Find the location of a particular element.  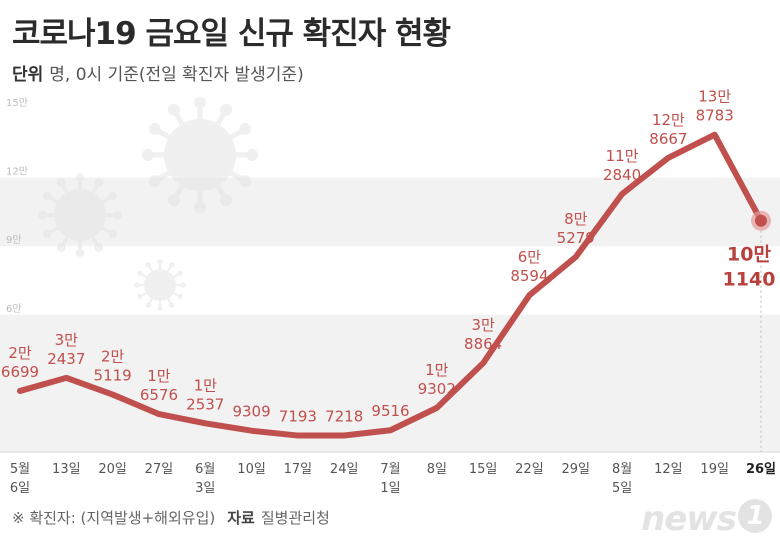

data-label: 3만 8864 is located at coordinates (483, 334).